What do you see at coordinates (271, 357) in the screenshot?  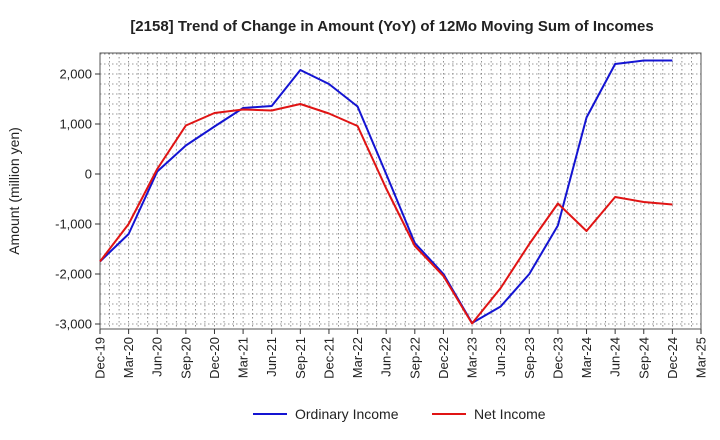 I see `x-tick-label: Jun-21` at bounding box center [271, 357].